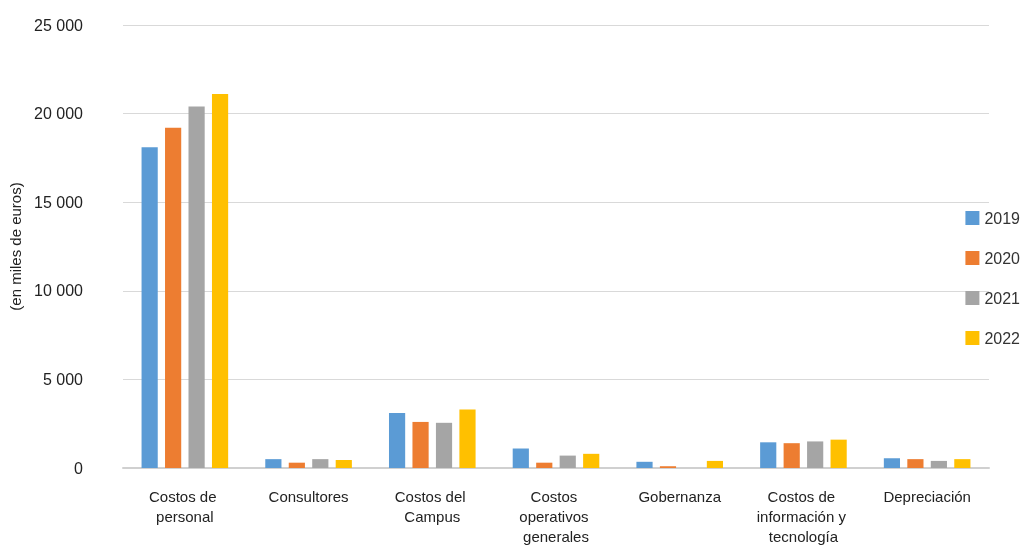 This screenshot has height=556, width=1029. What do you see at coordinates (185, 506) in the screenshot?
I see `x-tick-label: Costos de personal` at bounding box center [185, 506].